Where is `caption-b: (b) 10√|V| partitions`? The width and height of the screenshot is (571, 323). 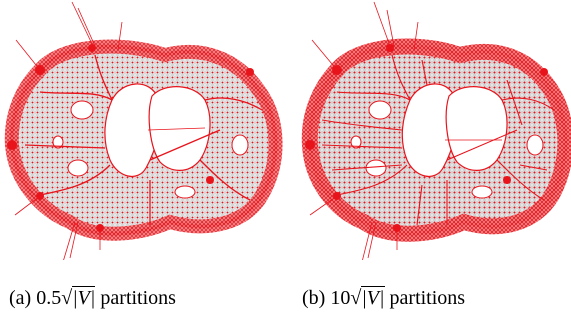
caption-b: (b) 10√|V| partitions is located at coordinates (383, 298).